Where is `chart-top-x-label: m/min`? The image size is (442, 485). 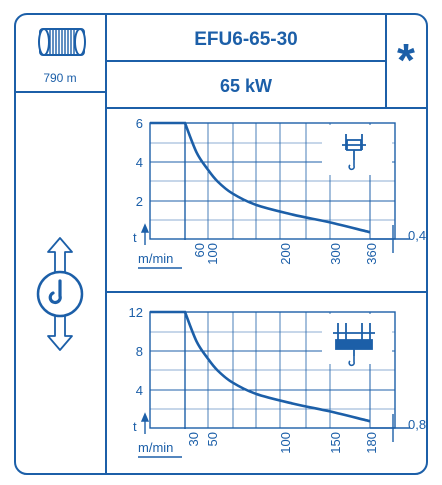
chart-top-x-label: m/min is located at coordinates (155, 258).